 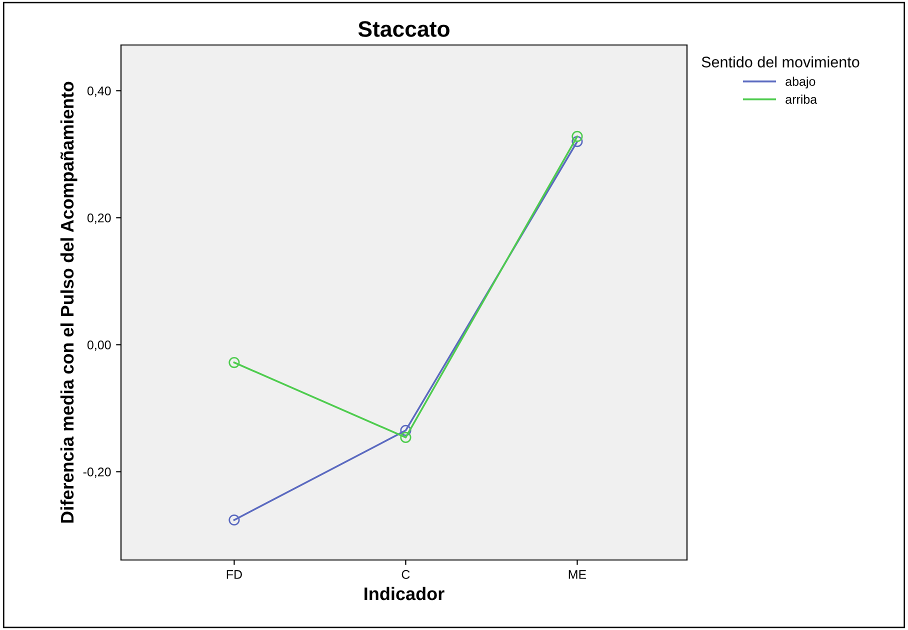 What do you see at coordinates (234, 574) in the screenshot?
I see `x-tick-label: FD` at bounding box center [234, 574].